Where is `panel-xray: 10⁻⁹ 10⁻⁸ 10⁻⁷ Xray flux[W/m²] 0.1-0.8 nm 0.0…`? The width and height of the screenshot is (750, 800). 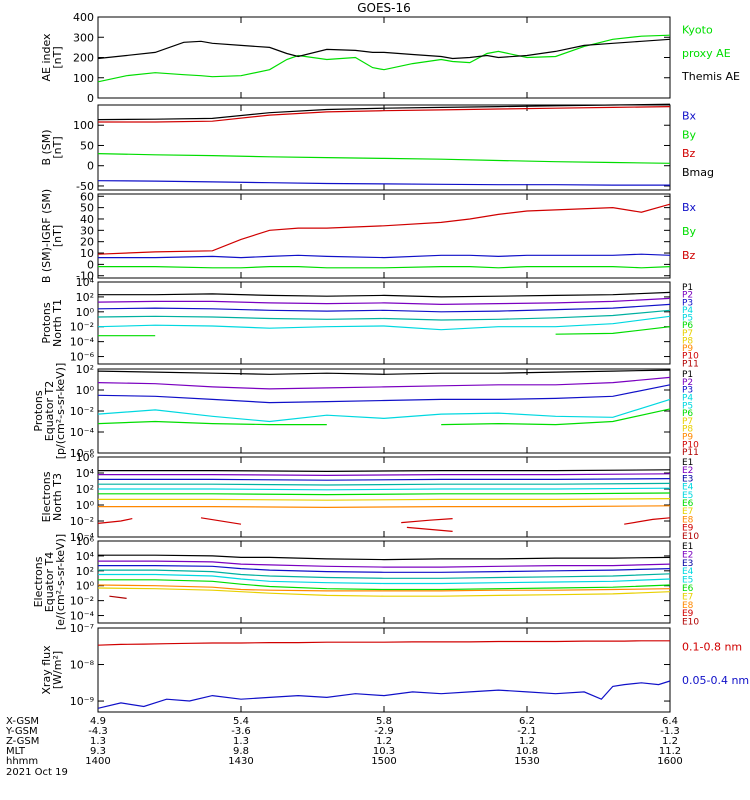 panel-xray: 10⁻⁹ 10⁻⁸ 10⁻⁷ Xray flux[W/m²] 0.1-0.8 nm 0.0… is located at coordinates (394, 667).